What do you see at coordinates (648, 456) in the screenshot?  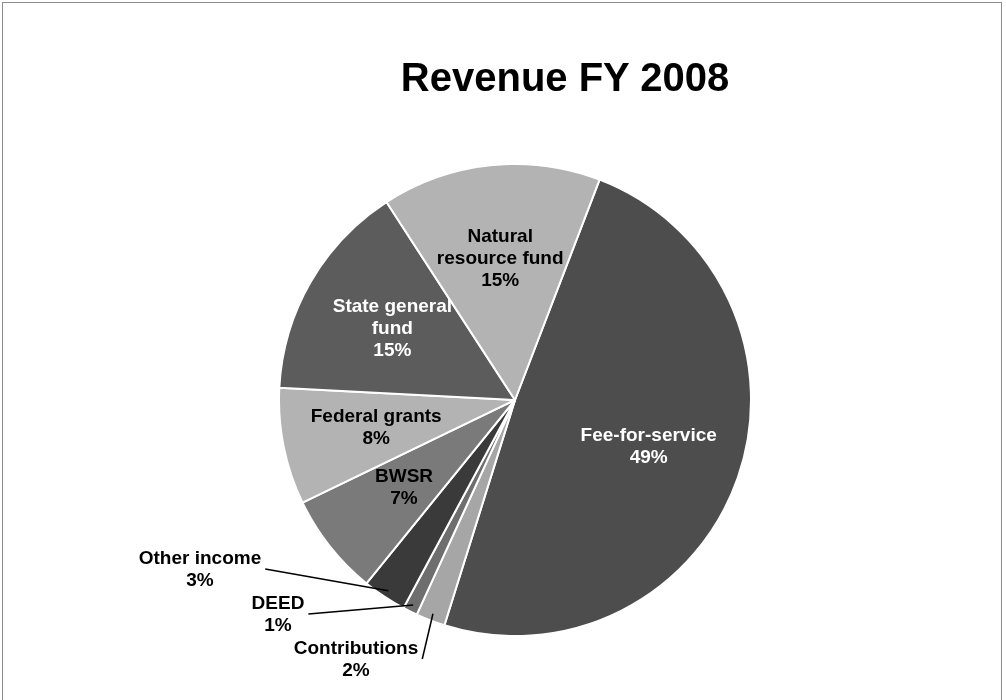 I see `data-label: 49%` at bounding box center [648, 456].